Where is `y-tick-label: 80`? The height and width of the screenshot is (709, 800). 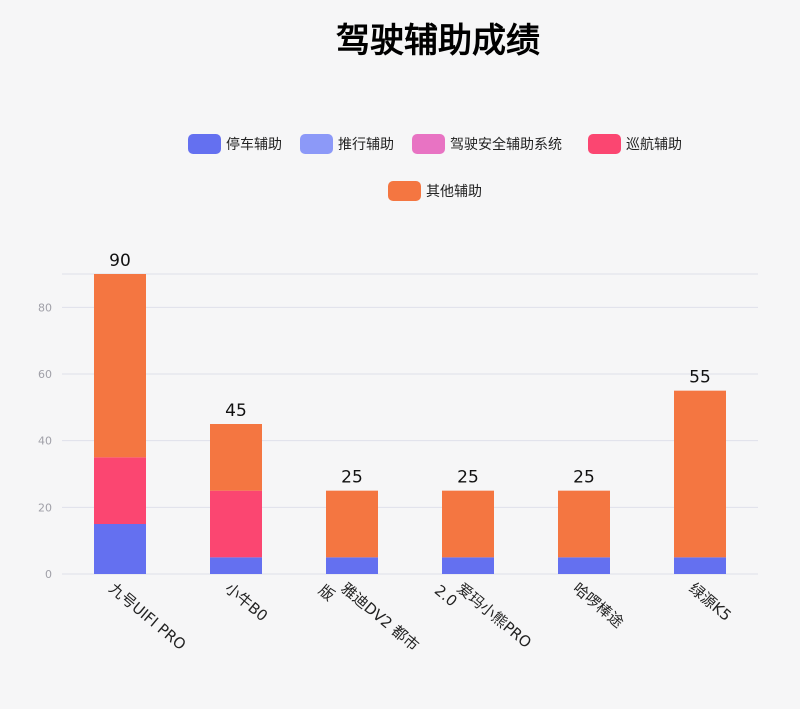
y-tick-label: 80 is located at coordinates (45, 307).